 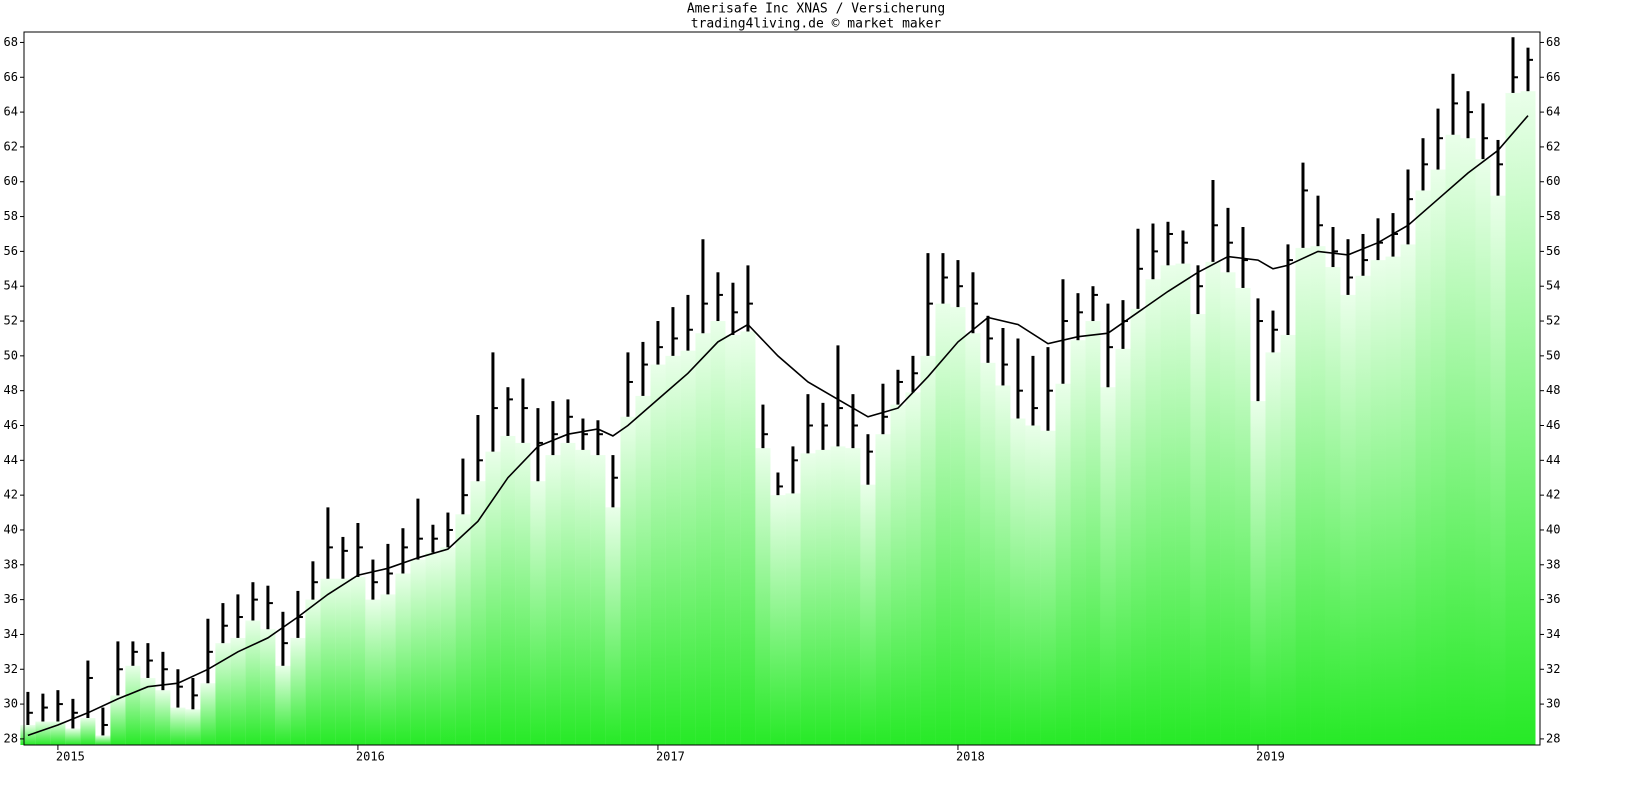 What do you see at coordinates (1553, 146) in the screenshot?
I see `y-tick-label-right: 62` at bounding box center [1553, 146].